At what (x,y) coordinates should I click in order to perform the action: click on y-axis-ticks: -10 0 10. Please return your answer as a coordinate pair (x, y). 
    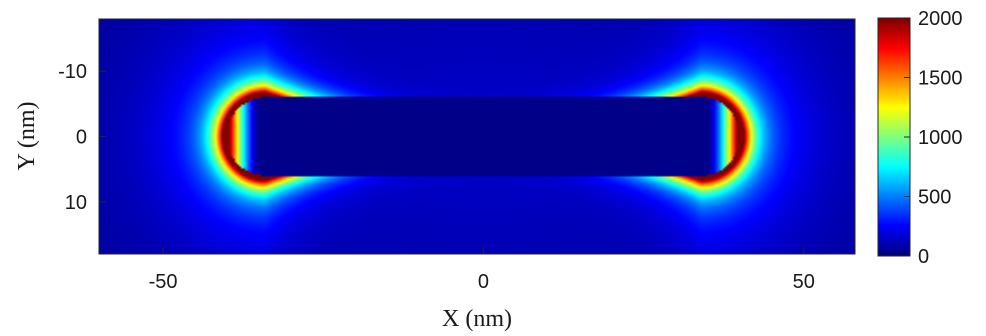
    Looking at the image, I should click on (82, 137).